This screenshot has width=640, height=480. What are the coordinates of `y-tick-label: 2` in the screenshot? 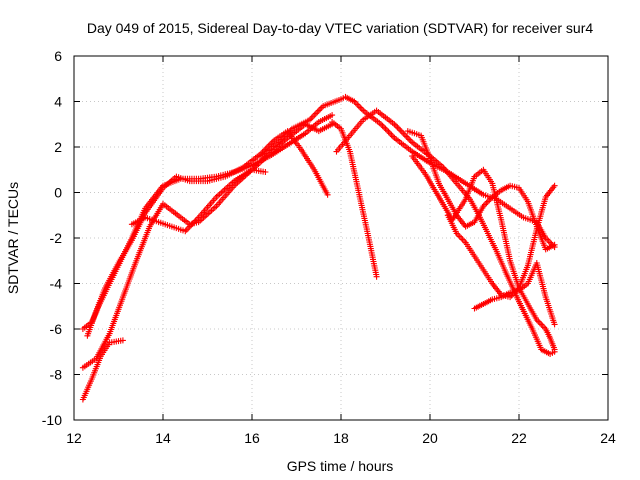 It's located at (58, 147).